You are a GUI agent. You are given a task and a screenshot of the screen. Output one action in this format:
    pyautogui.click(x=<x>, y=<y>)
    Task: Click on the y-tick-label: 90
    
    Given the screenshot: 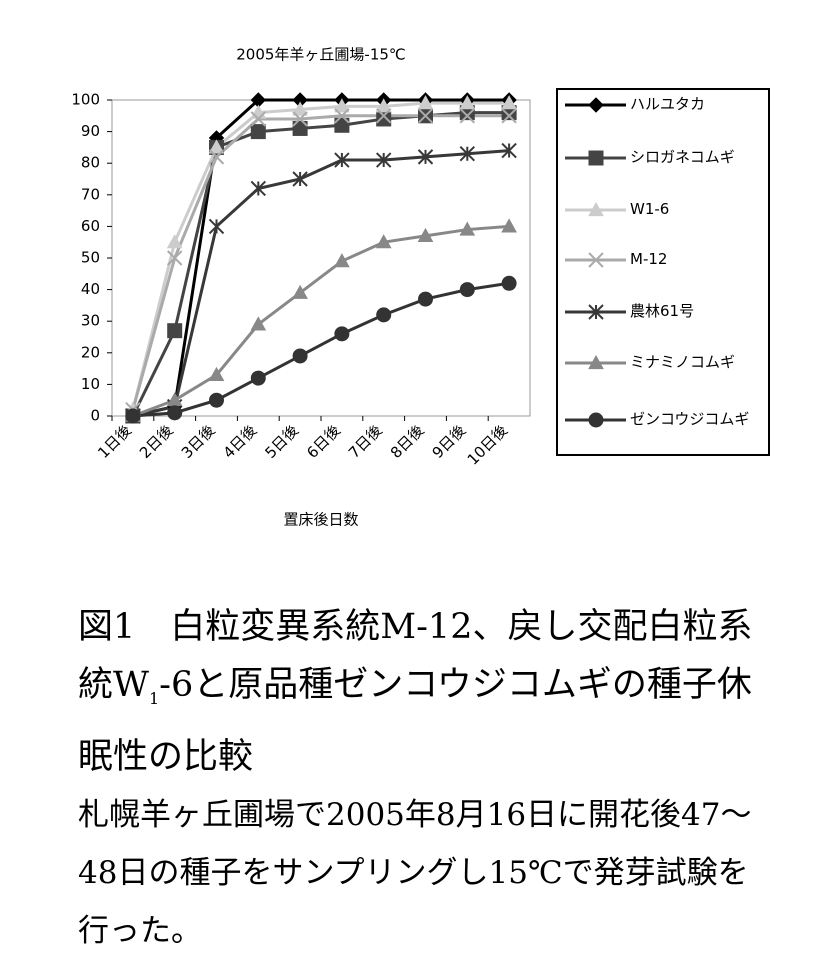 What is the action you would take?
    pyautogui.click(x=90, y=131)
    